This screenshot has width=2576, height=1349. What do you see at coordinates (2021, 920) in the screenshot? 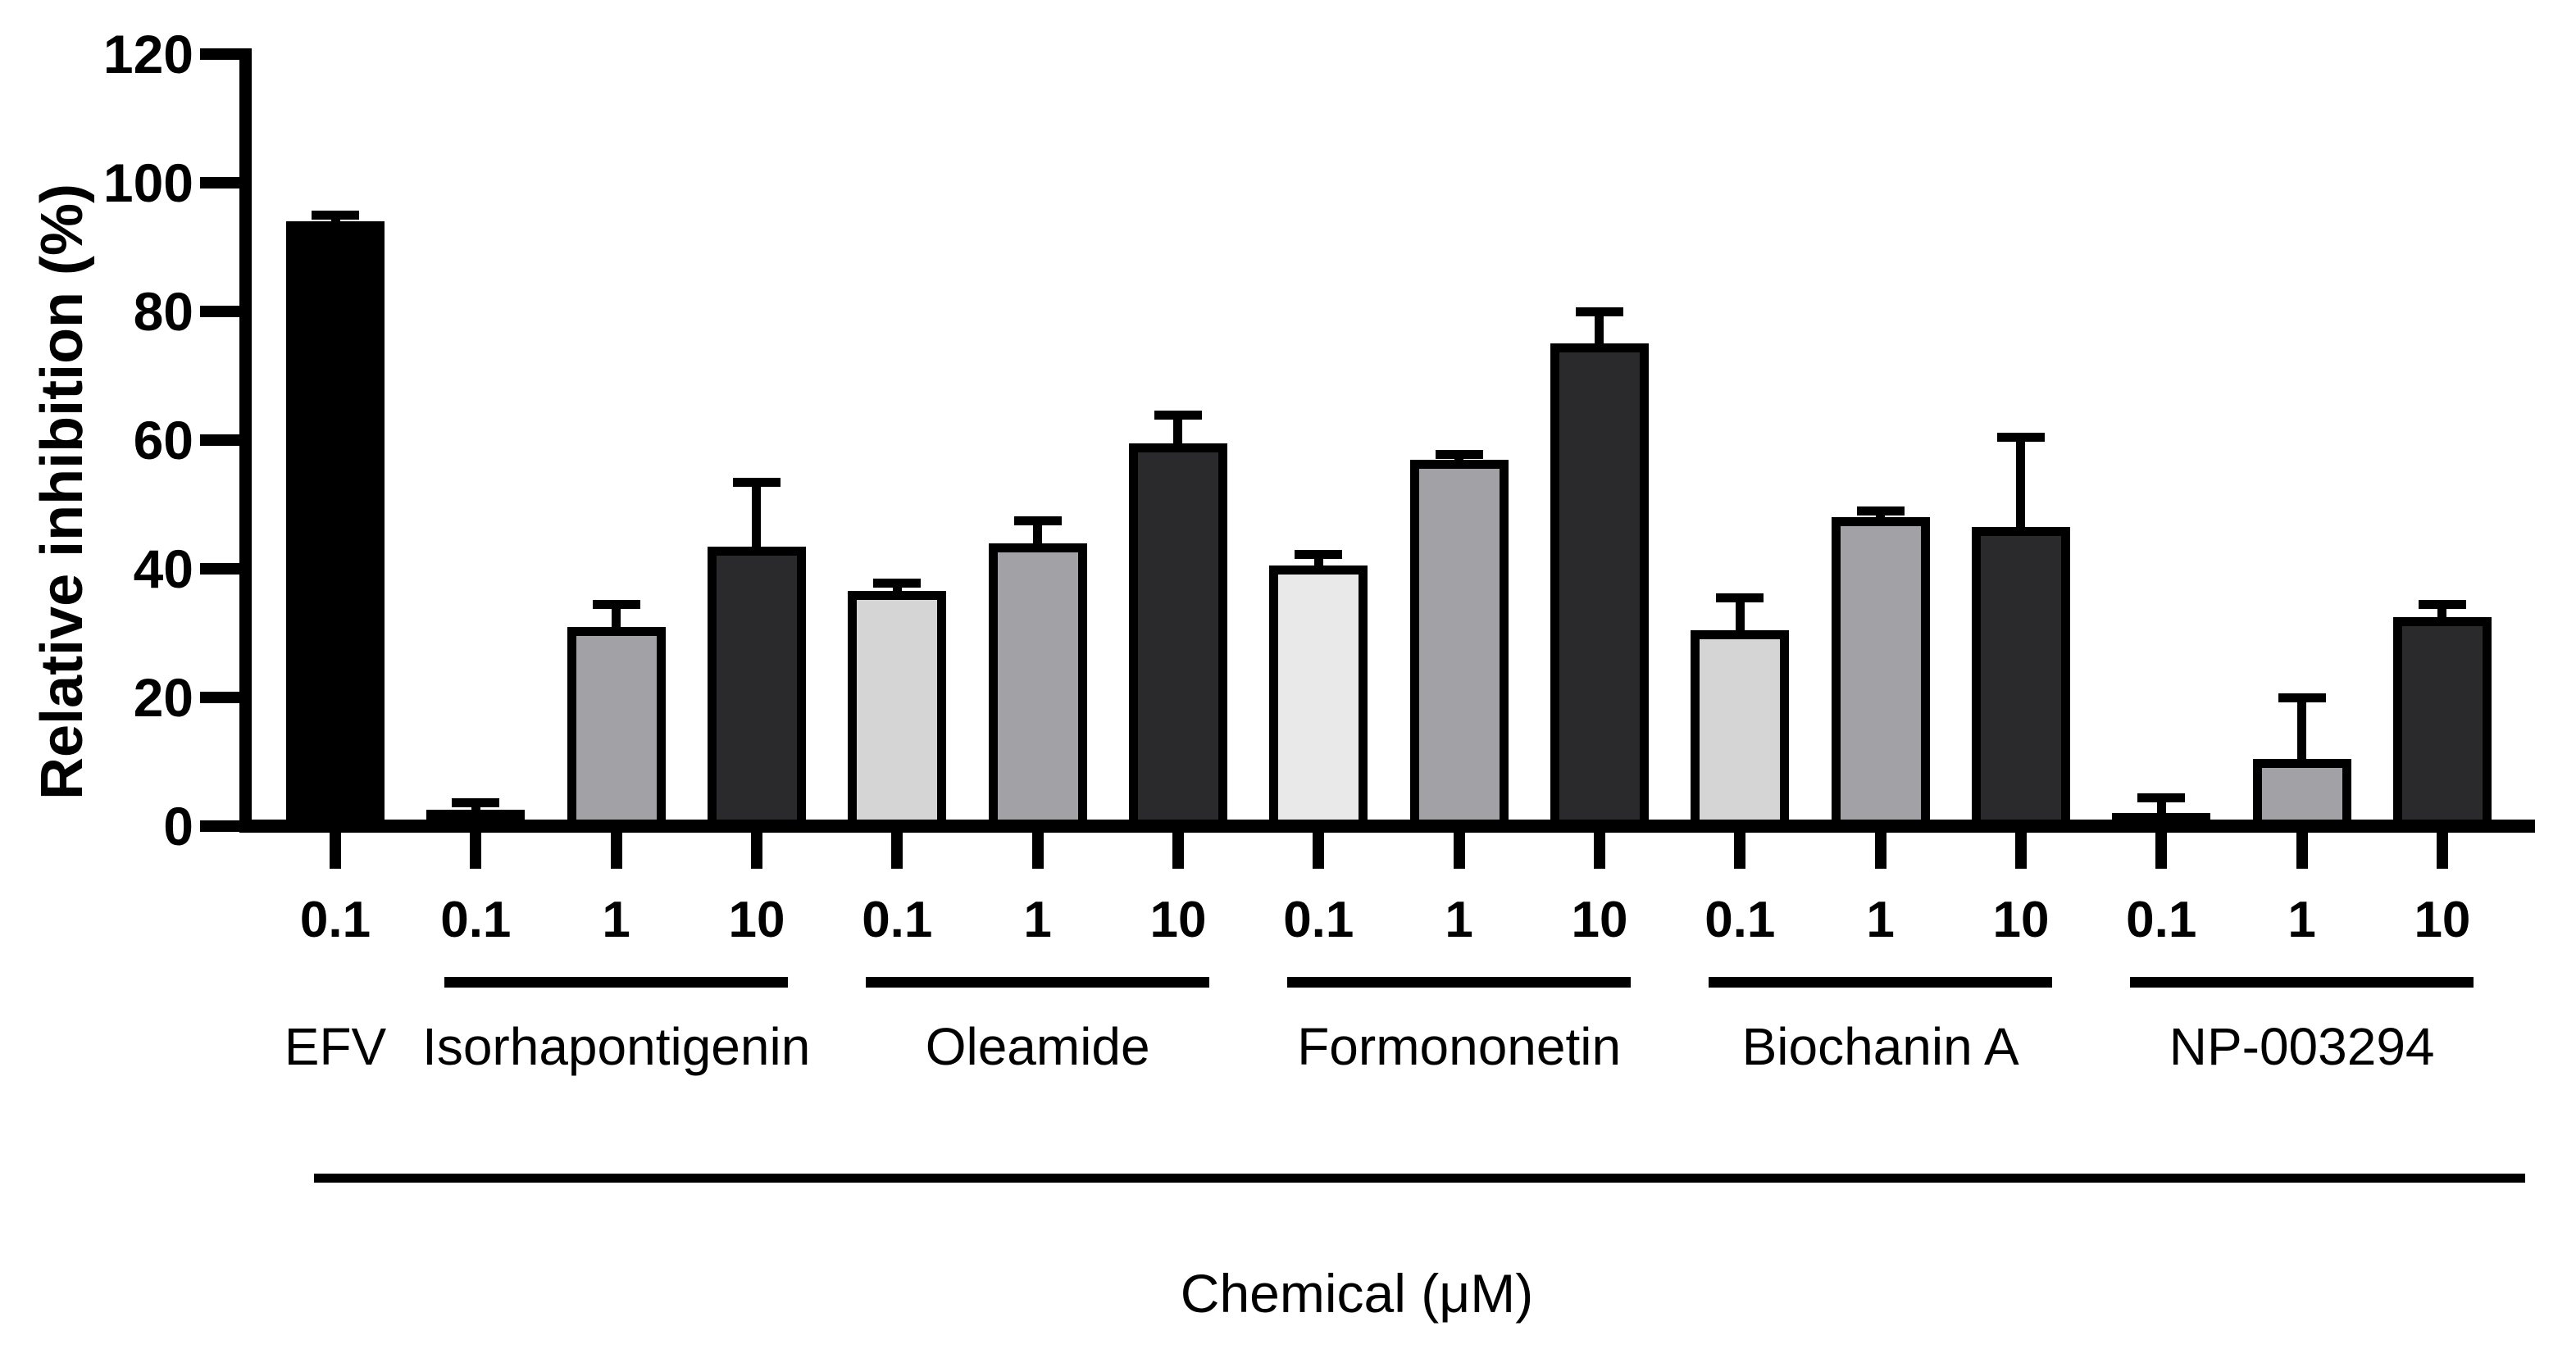
I see `conc-label-biochanin-a-10: 10` at bounding box center [2021, 920].